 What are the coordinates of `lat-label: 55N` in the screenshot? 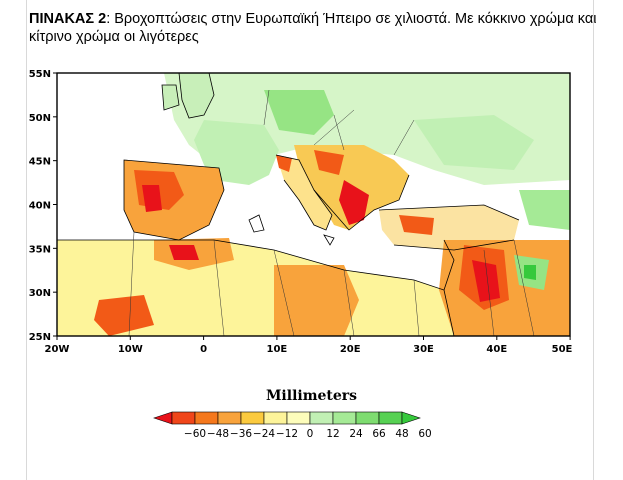 It's located at (40, 74).